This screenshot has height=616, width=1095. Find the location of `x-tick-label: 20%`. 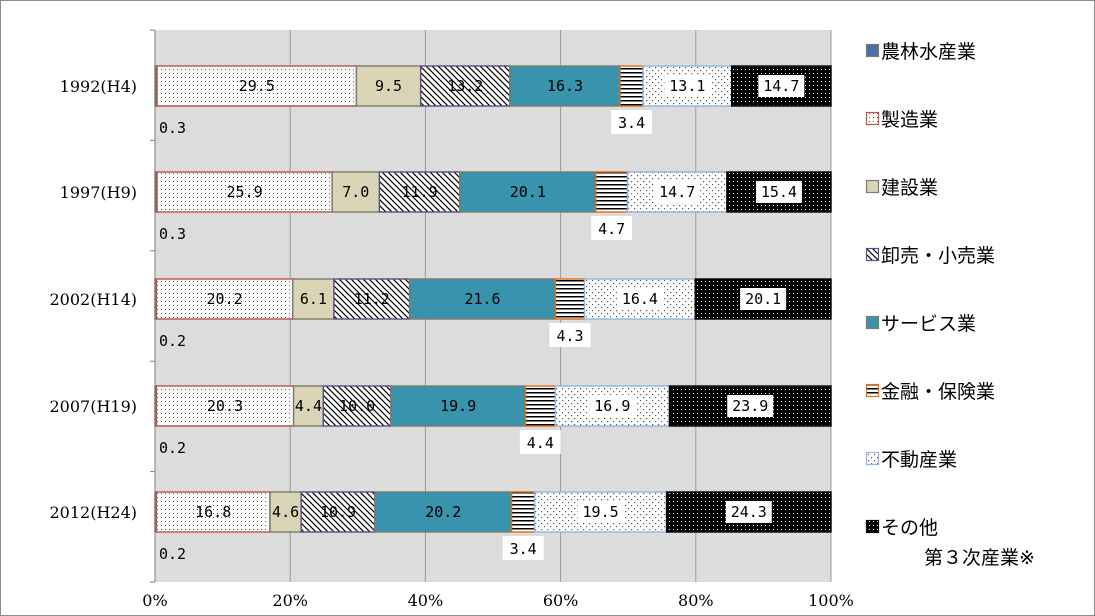

x-tick-label: 20% is located at coordinates (290, 600).